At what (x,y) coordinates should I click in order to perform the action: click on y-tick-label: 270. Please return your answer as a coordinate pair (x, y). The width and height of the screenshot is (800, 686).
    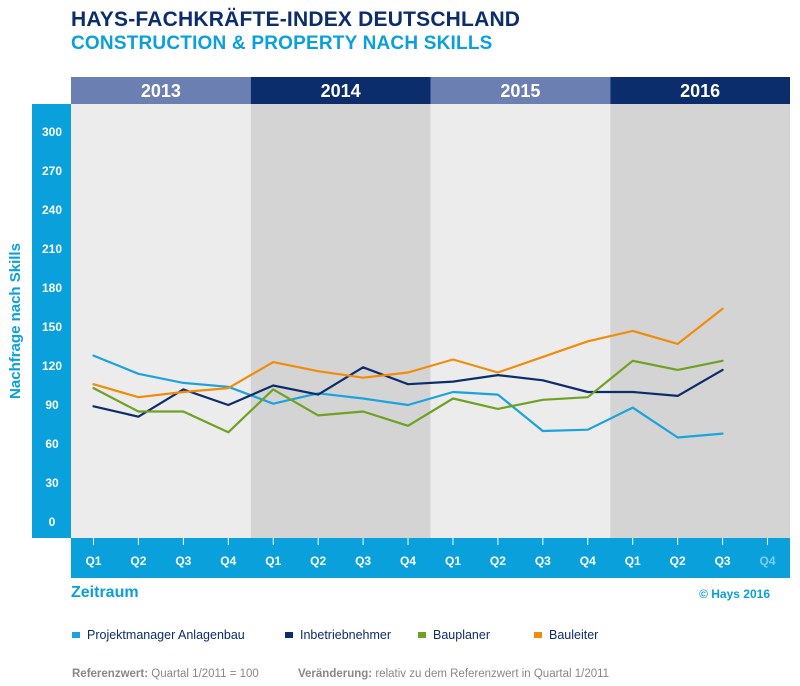
    Looking at the image, I should click on (52, 171).